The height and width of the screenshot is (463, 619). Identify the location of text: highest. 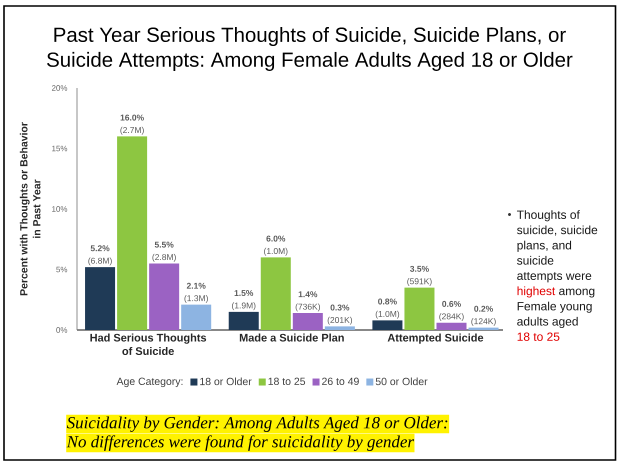
(537, 292).